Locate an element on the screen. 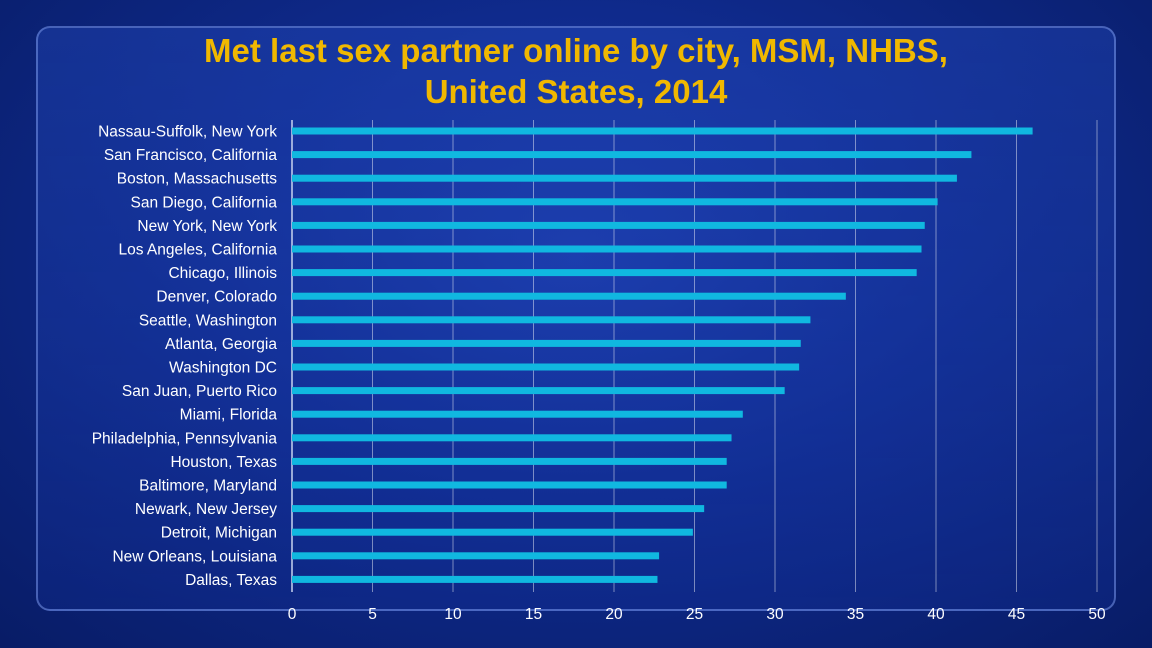 This screenshot has height=648, width=1152. x-tick-label: 30 is located at coordinates (775, 614).